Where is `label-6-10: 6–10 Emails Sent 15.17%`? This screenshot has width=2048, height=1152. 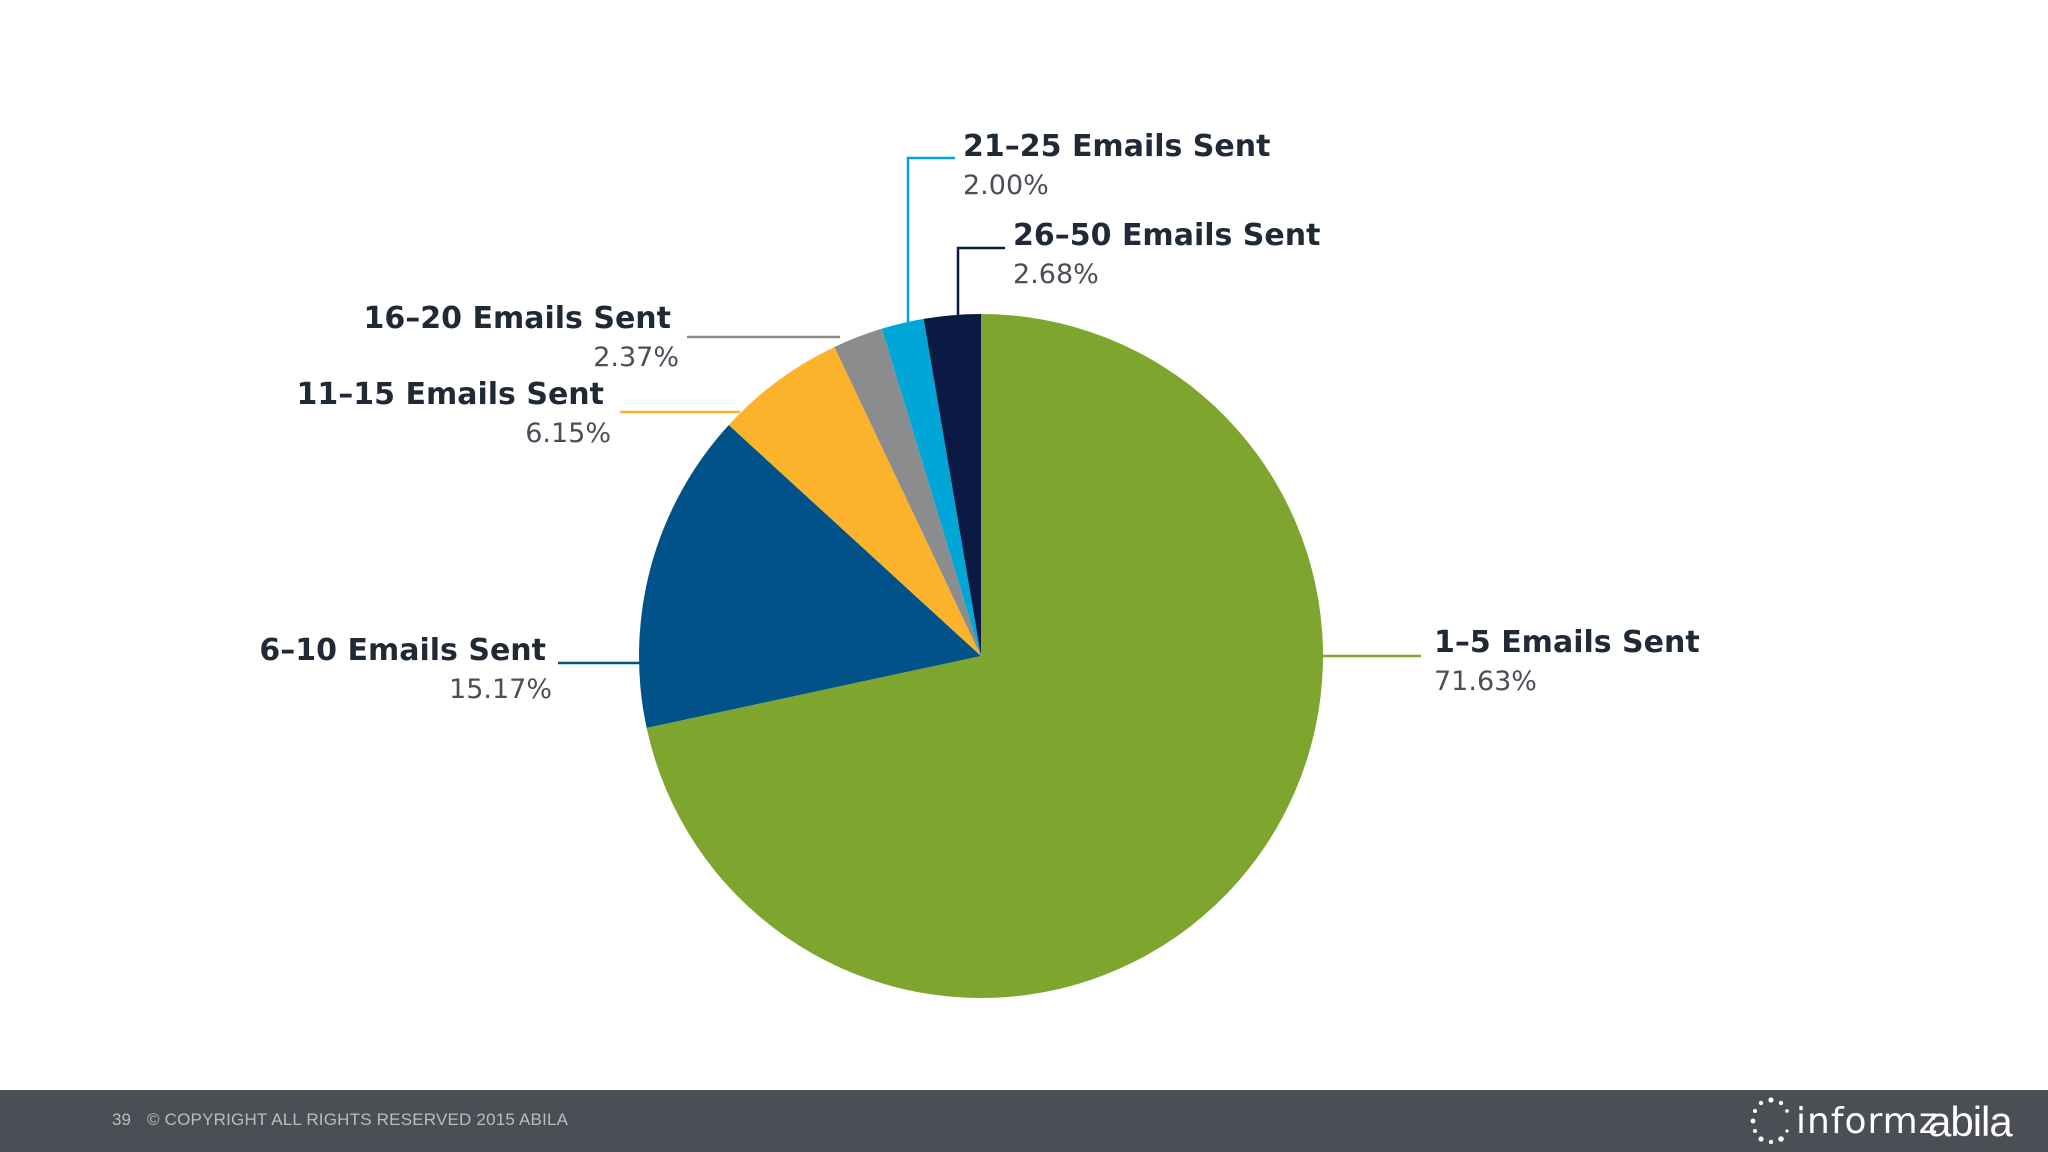
label-6-10: 6–10 Emails Sent 15.17% is located at coordinates (405, 669).